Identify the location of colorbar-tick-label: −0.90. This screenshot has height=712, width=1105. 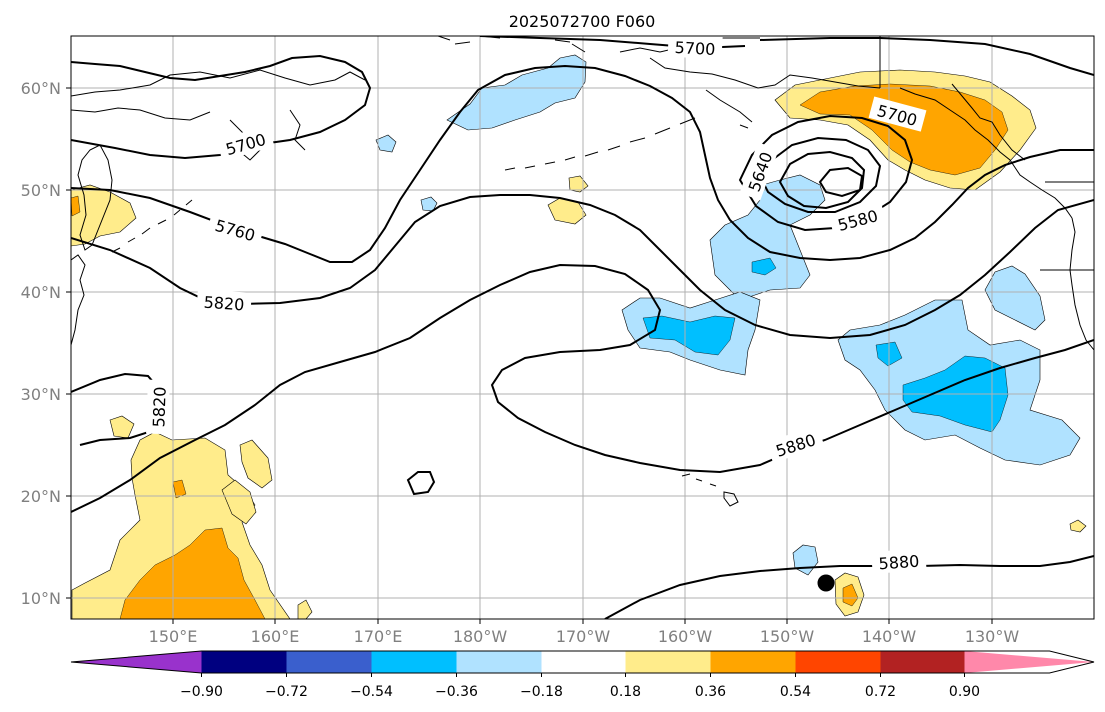
(201, 692).